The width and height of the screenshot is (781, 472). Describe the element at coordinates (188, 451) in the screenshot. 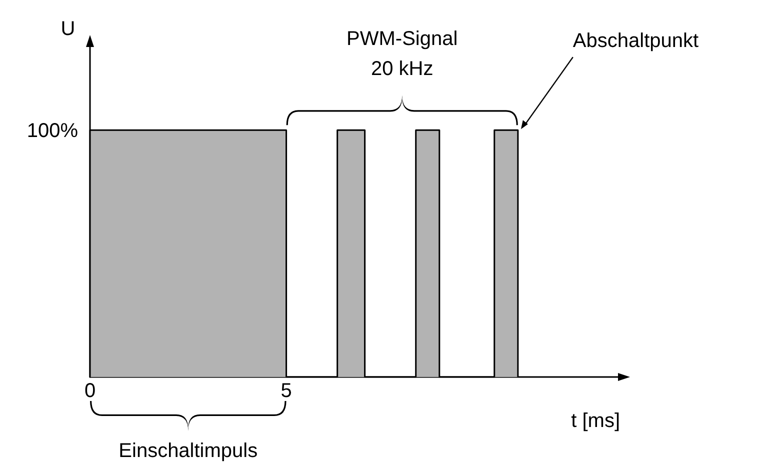

I see `text: Einschaltimpuls` at that location.